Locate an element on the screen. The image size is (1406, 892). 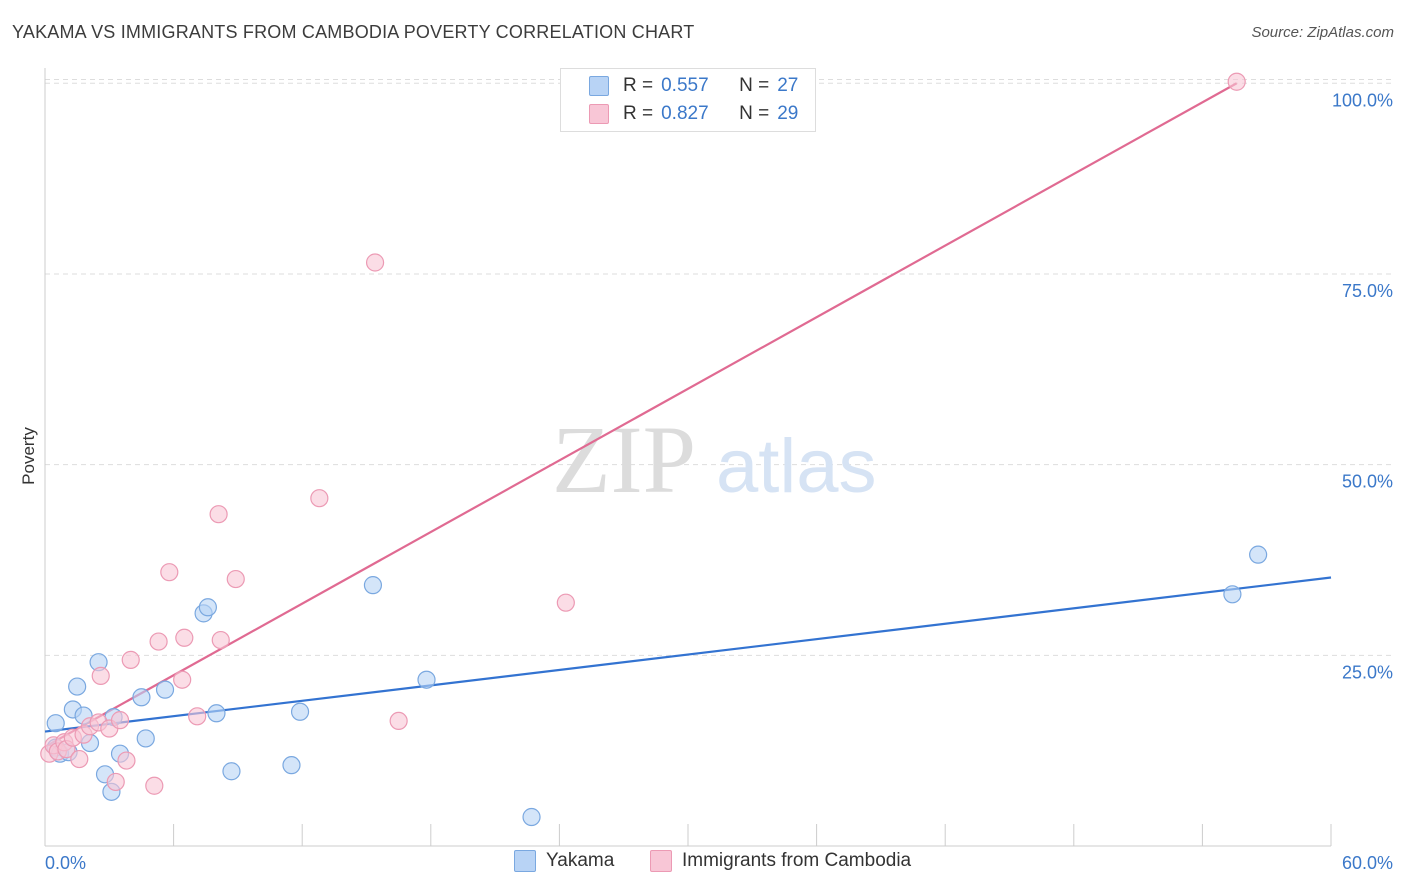
stats-row-cambodia: R = 0.827 N = 29 is located at coordinates (679, 114).